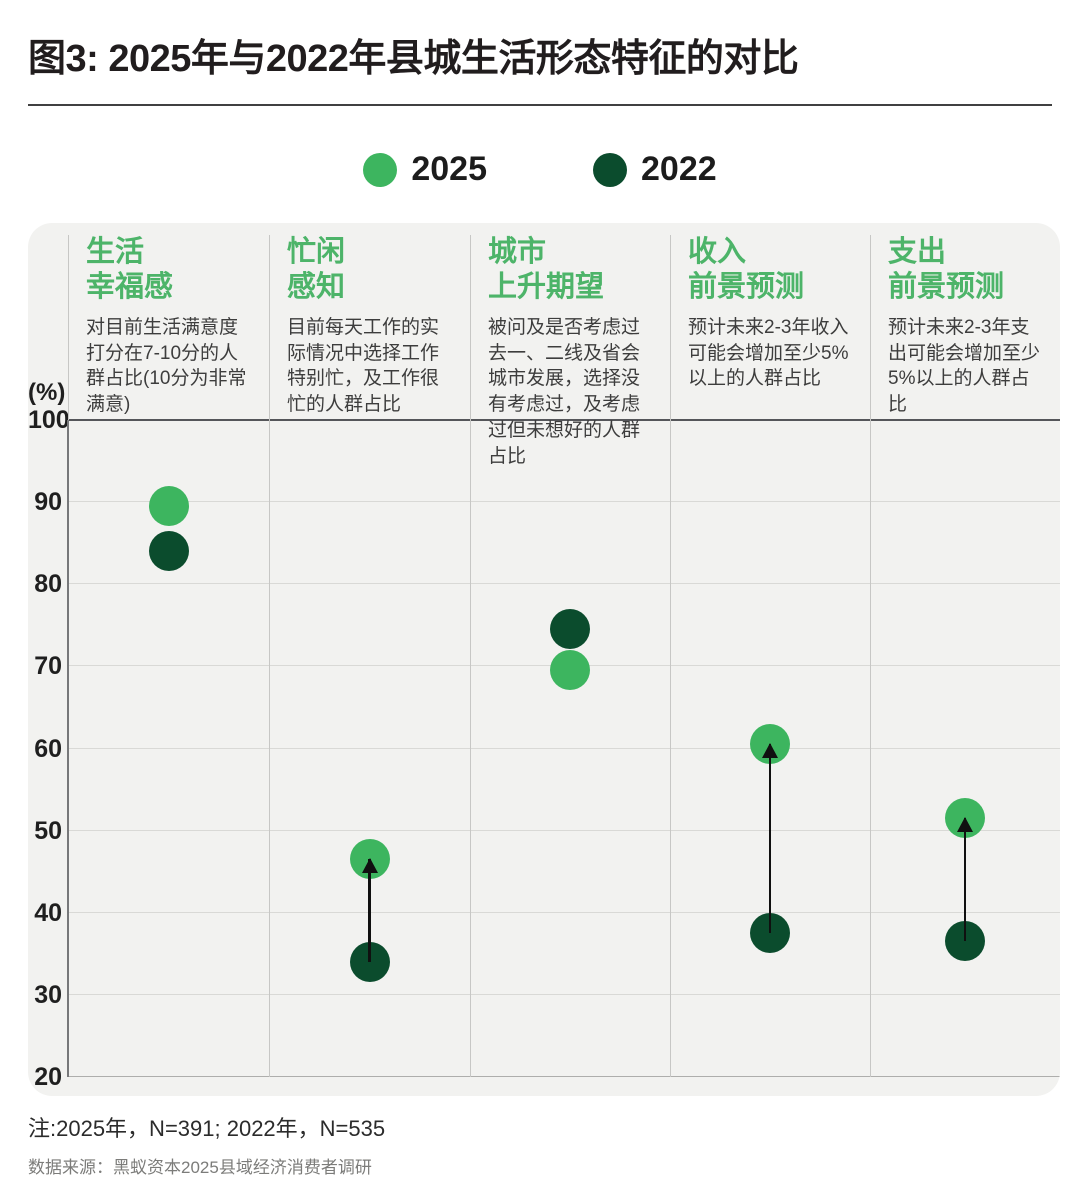 The image size is (1080, 1187). I want to click on y-axis-line, so click(68, 748).